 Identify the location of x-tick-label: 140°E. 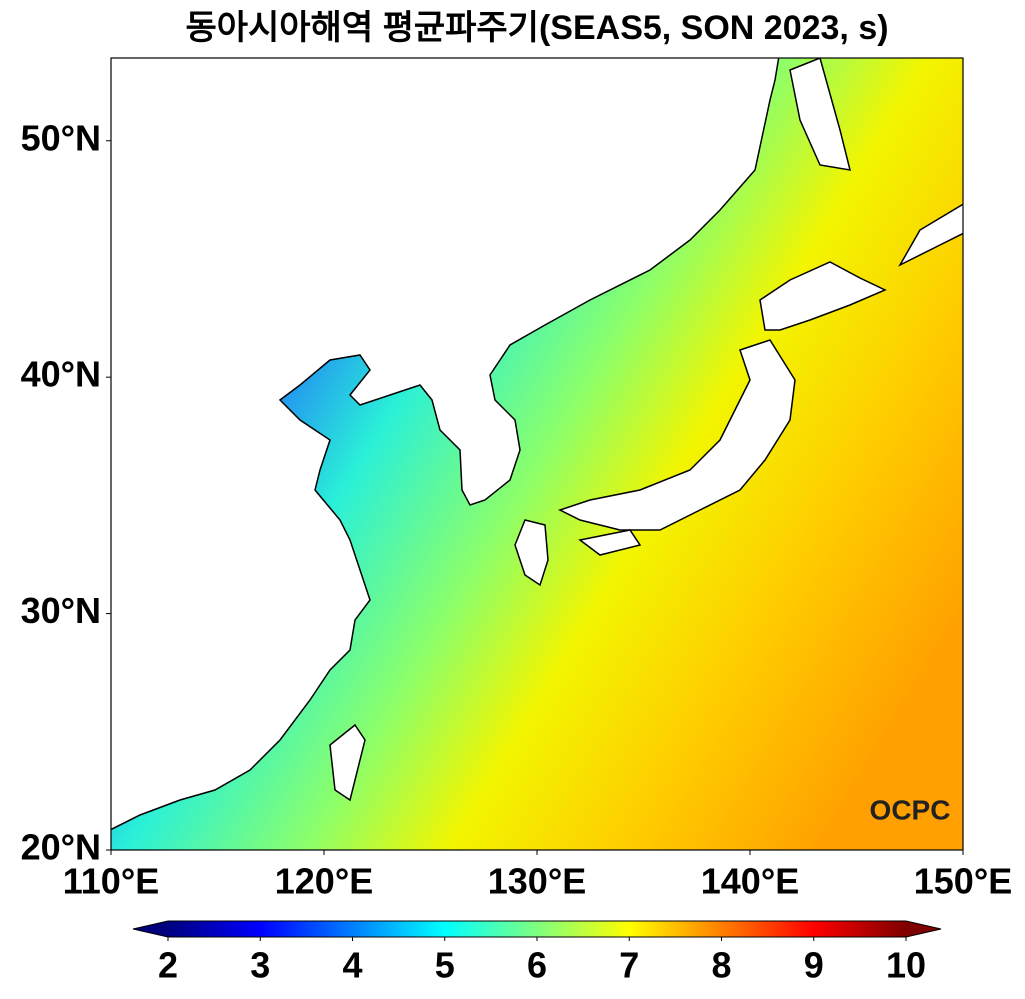
(750, 881).